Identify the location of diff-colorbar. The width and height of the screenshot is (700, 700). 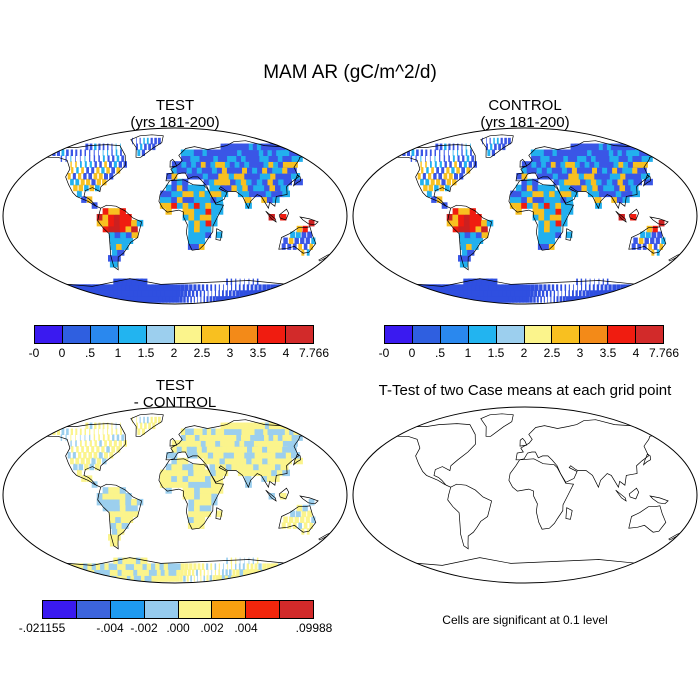
(178, 609).